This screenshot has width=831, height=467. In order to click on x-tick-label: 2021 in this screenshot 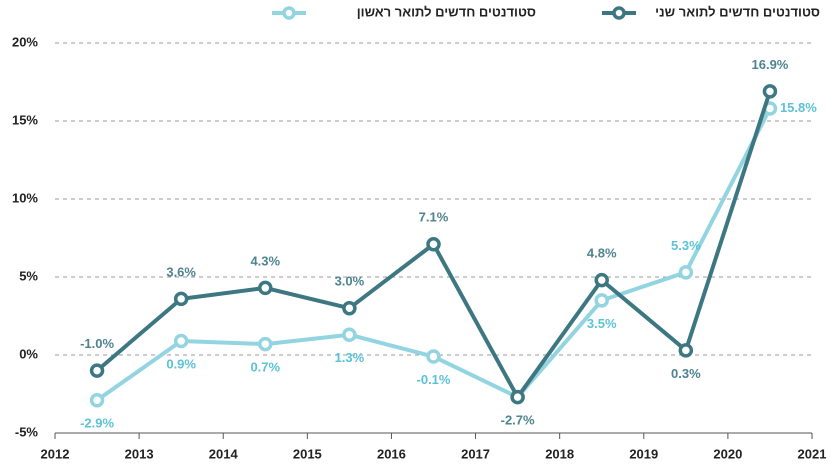, I will do `click(812, 453)`.